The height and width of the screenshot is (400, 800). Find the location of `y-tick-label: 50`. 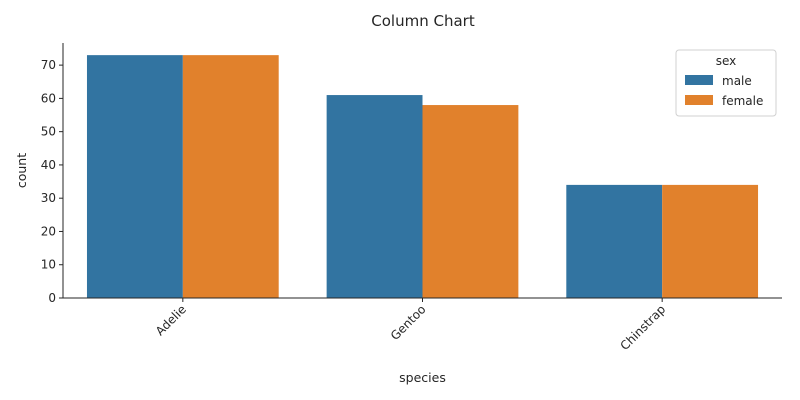

y-tick-label: 50 is located at coordinates (48, 132).